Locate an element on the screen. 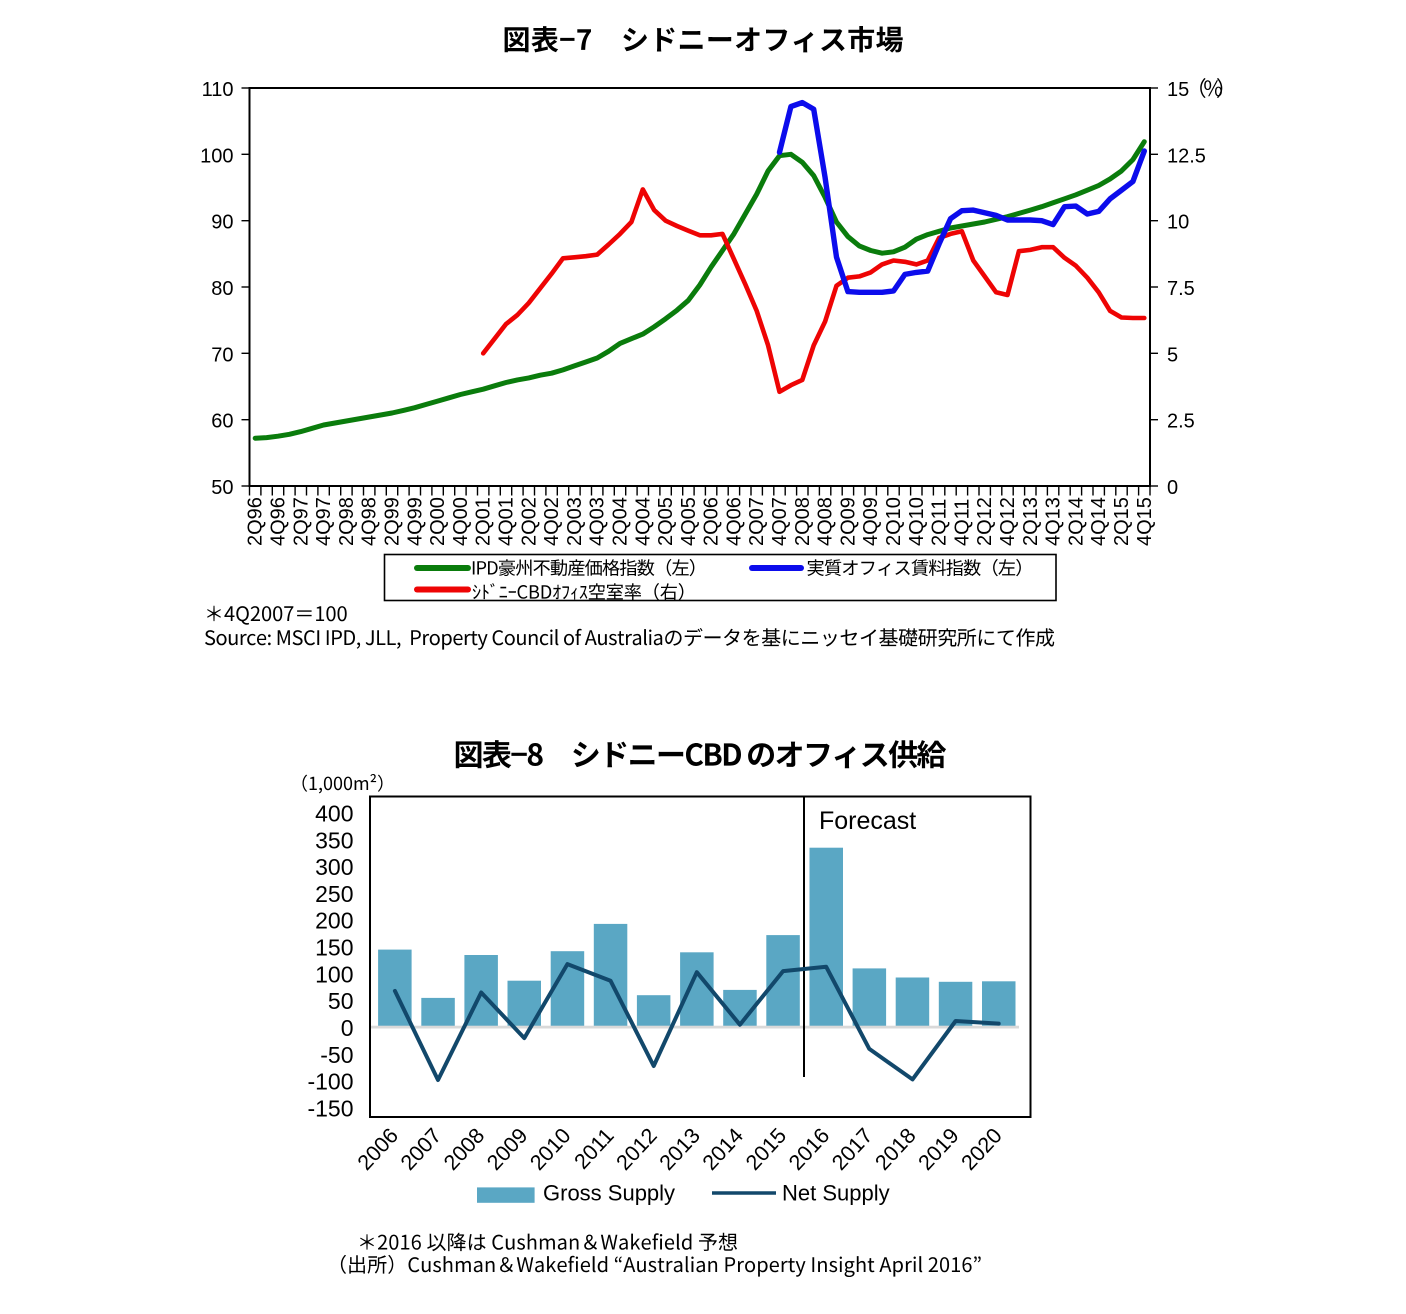  svg-text: 2Q00 is located at coordinates (438, 521).